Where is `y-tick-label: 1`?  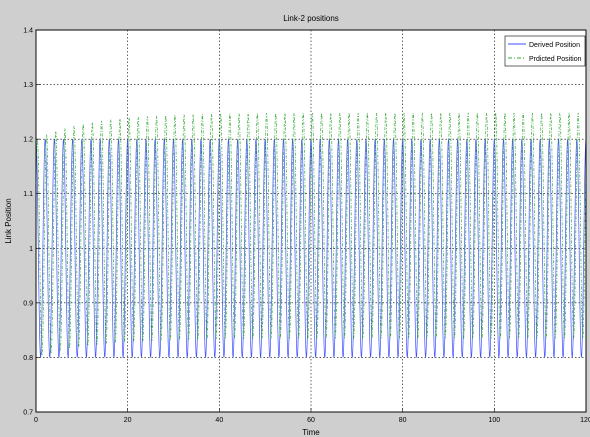
y-tick-label: 1 is located at coordinates (31, 249).